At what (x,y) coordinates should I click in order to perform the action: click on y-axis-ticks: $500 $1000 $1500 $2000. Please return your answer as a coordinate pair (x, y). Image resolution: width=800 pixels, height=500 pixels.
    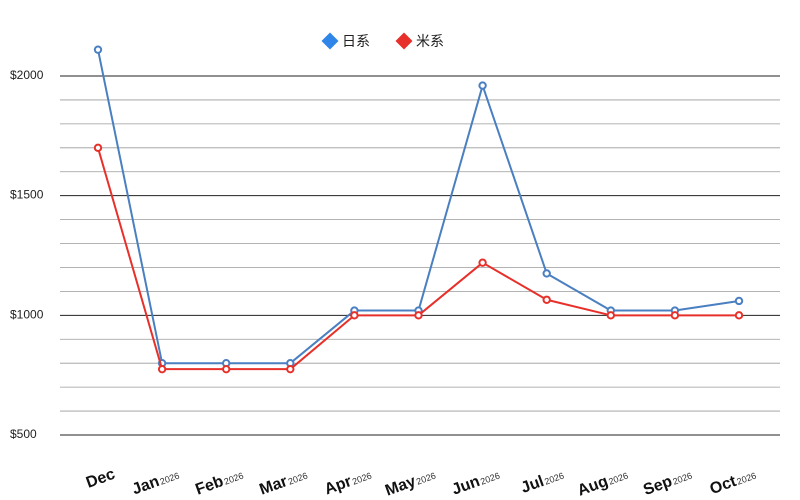
    Looking at the image, I should click on (27, 254).